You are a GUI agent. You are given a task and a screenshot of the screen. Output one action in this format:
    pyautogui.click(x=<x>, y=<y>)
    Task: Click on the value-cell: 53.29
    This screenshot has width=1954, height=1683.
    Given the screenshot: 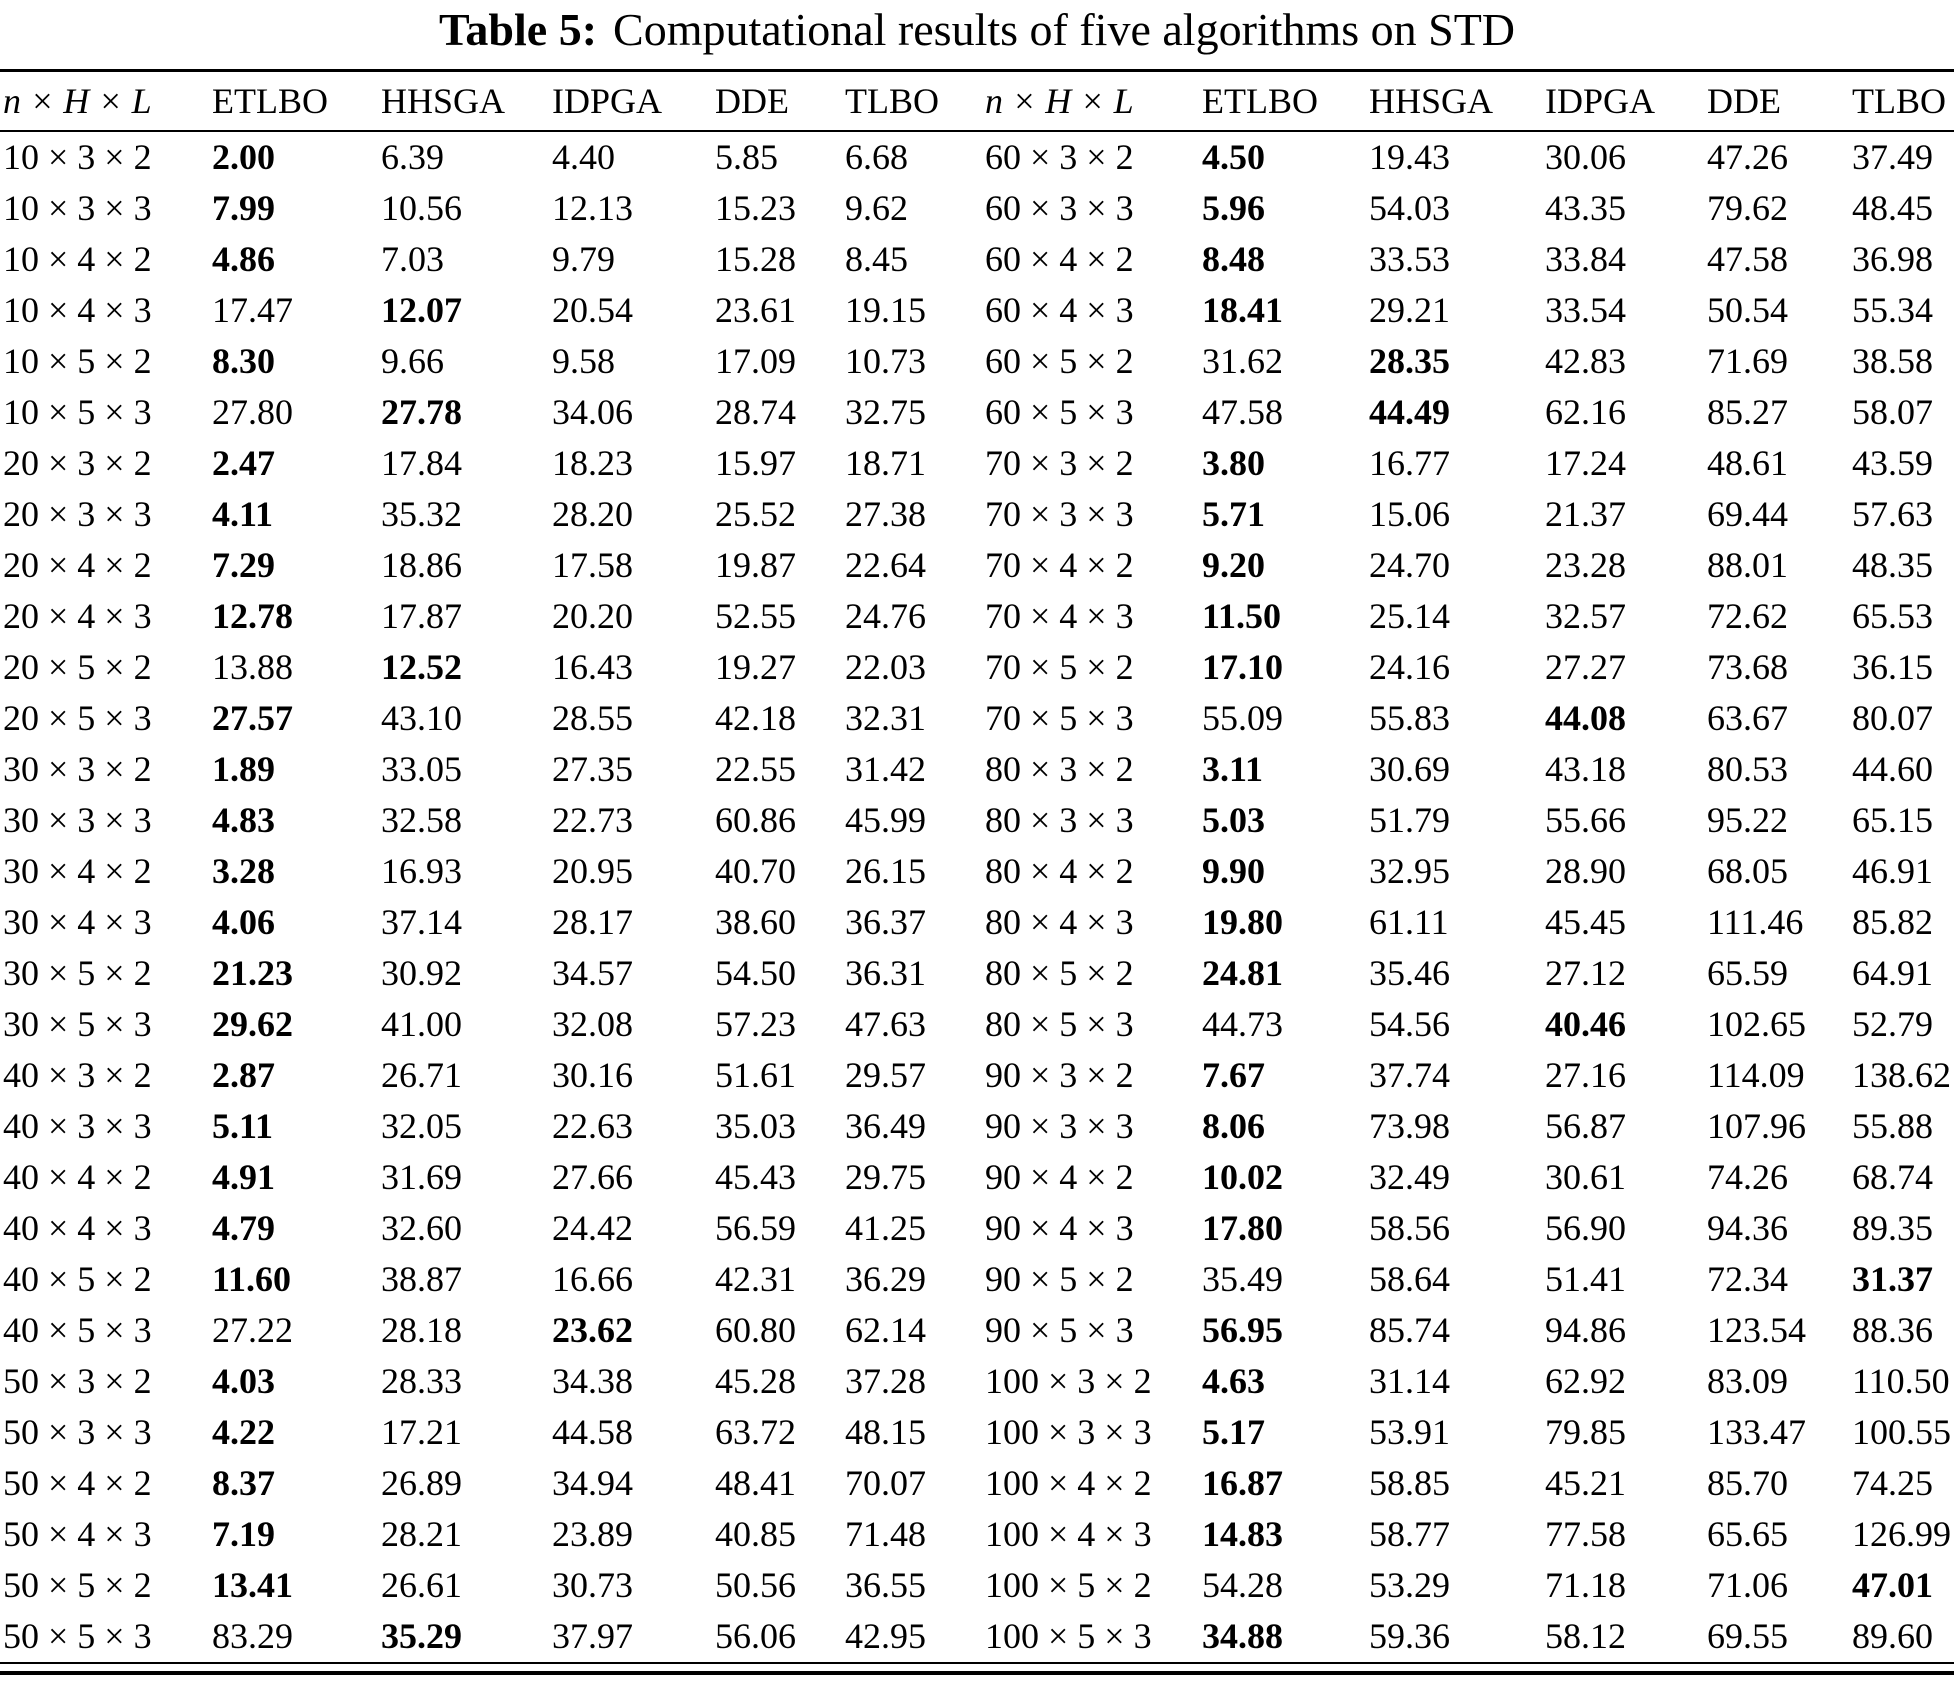 What is the action you would take?
    pyautogui.click(x=1409, y=1585)
    